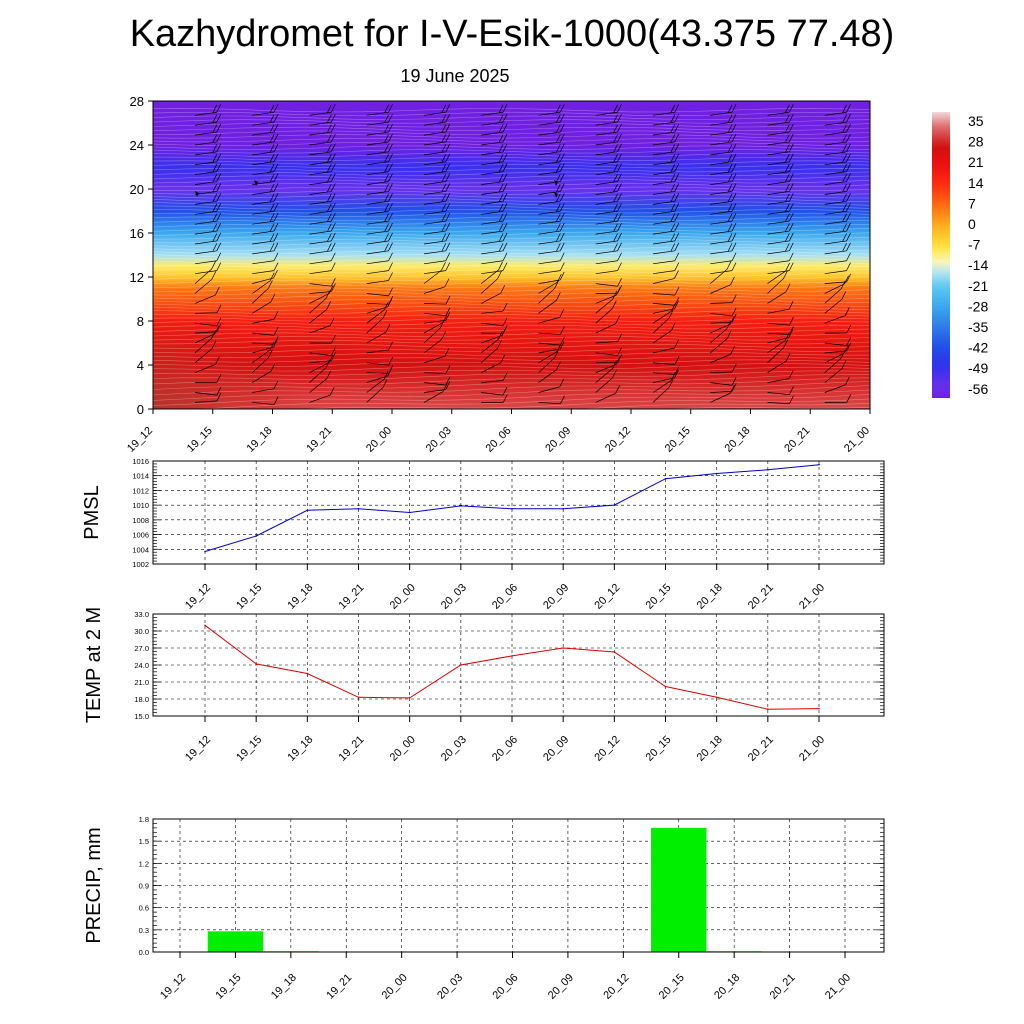 The width and height of the screenshot is (1024, 1024). Describe the element at coordinates (92, 512) in the screenshot. I see `y-axis-label: PMSL` at that location.